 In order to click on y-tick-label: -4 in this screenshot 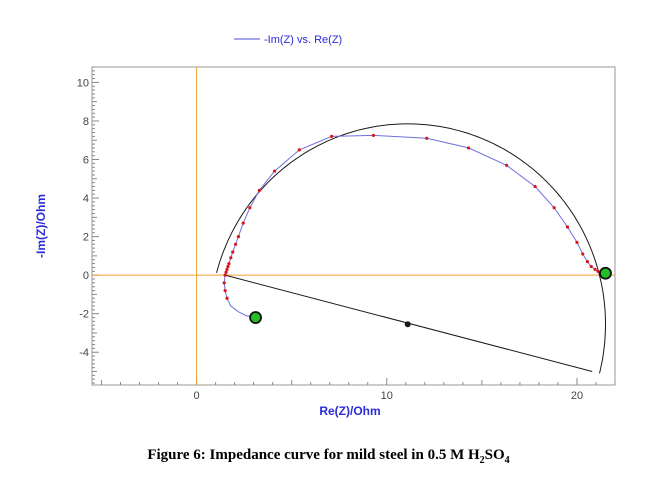, I will do `click(84, 353)`.